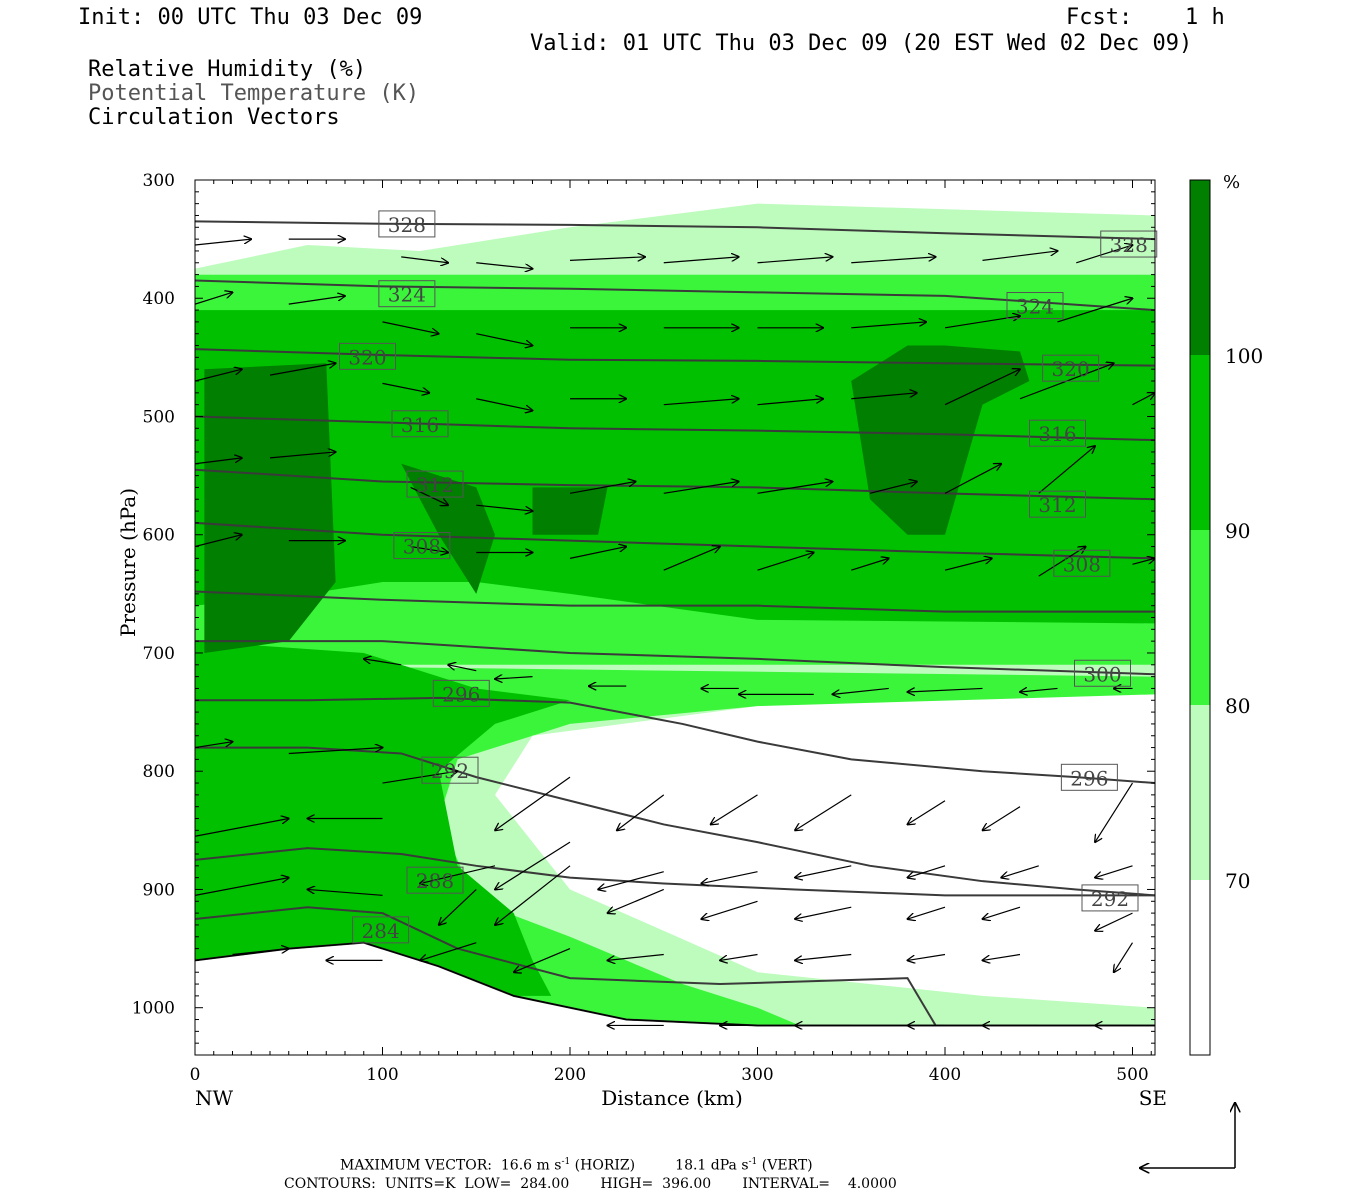  I want to click on low-value: 284.00, so click(545, 1184).